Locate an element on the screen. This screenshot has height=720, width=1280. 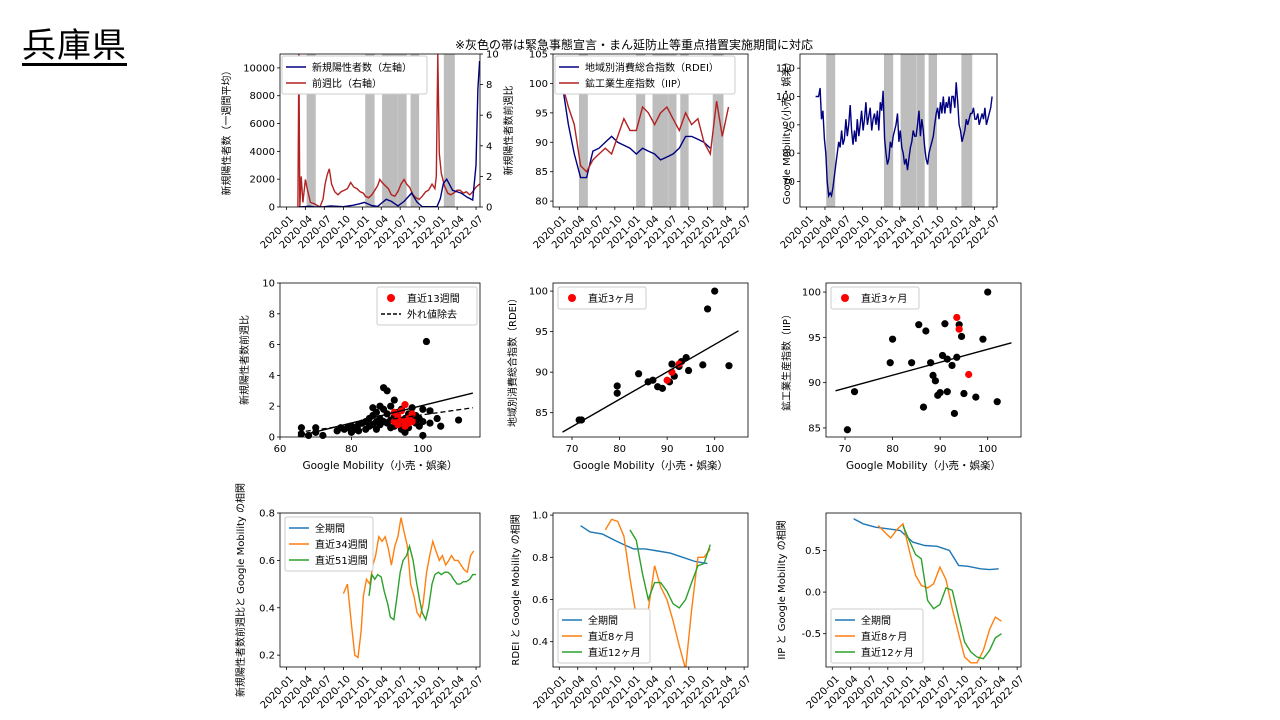
corr-cases-legend-label: 直近51週間 is located at coordinates (341, 560).